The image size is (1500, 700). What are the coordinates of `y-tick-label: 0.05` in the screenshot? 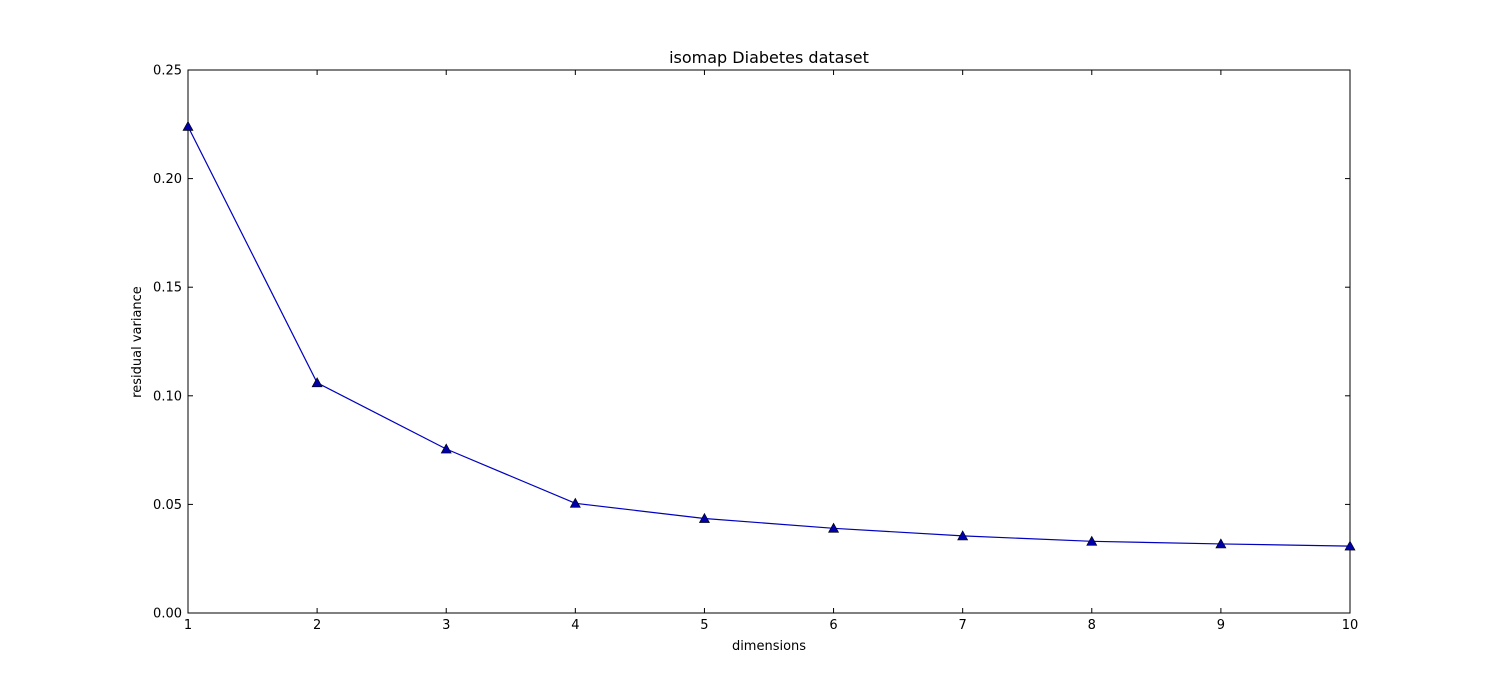 It's located at (167, 505).